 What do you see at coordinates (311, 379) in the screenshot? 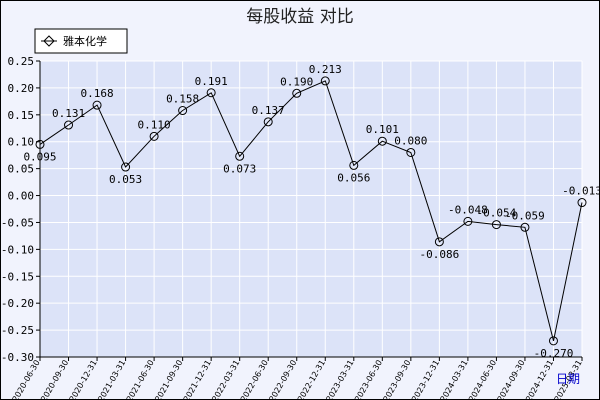
I see `x-tick-label: 2022-12-31` at bounding box center [311, 379].